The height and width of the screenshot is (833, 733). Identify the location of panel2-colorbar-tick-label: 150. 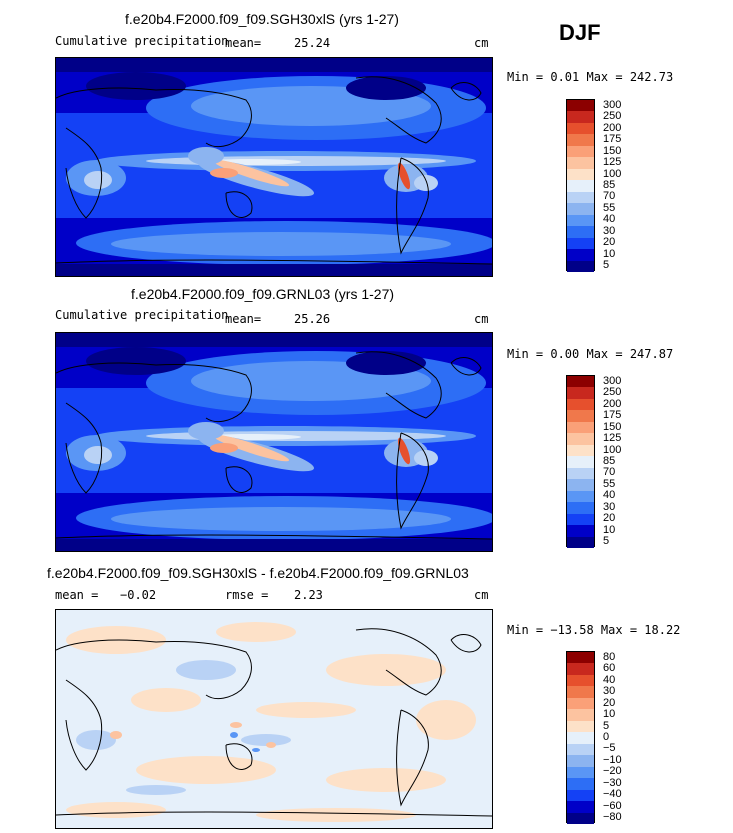
(612, 426).